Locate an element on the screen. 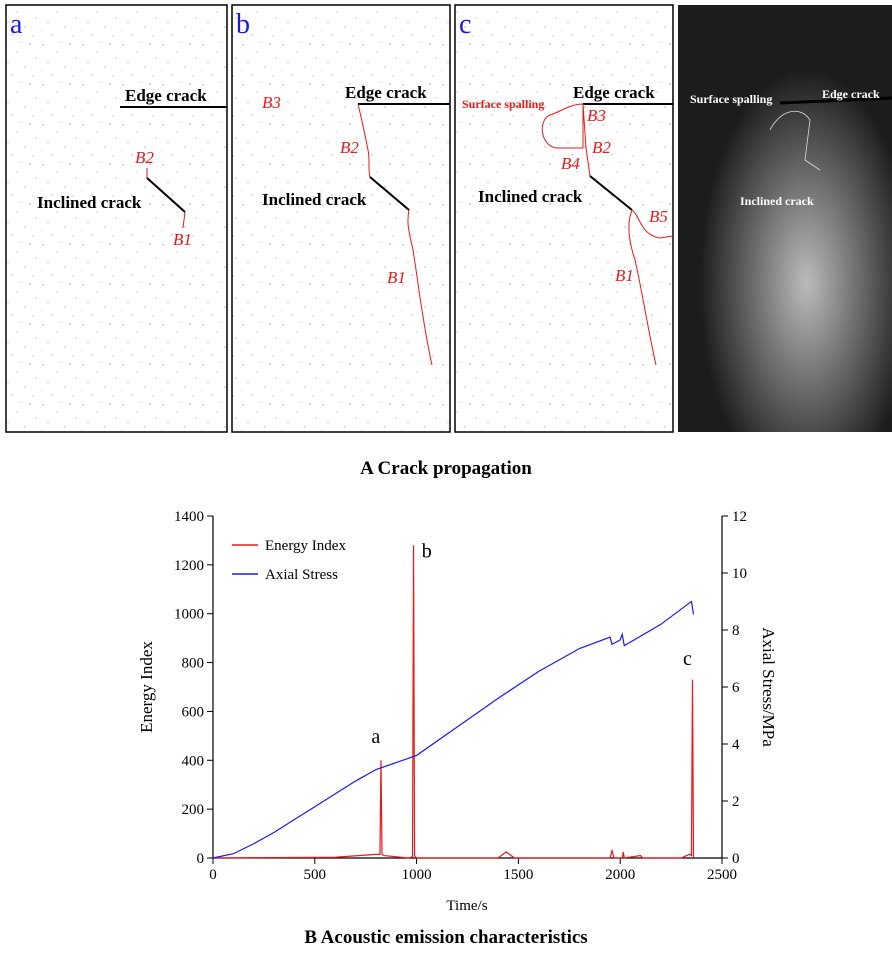 This screenshot has height=953, width=892. panel-letter: a is located at coordinates (16, 24).